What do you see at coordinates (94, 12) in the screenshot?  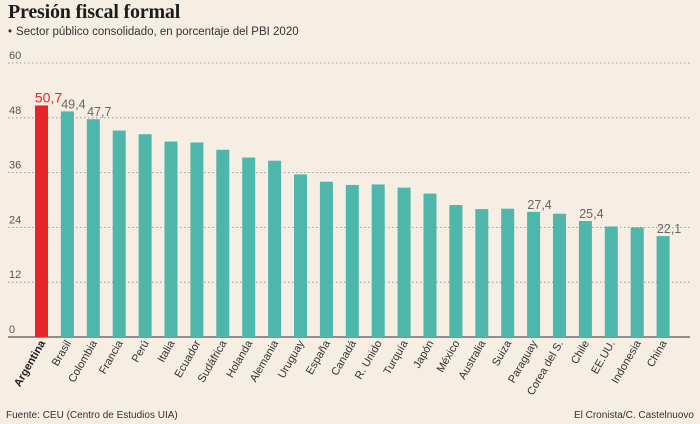 I see `chart-title: Presión fiscal formal` at bounding box center [94, 12].